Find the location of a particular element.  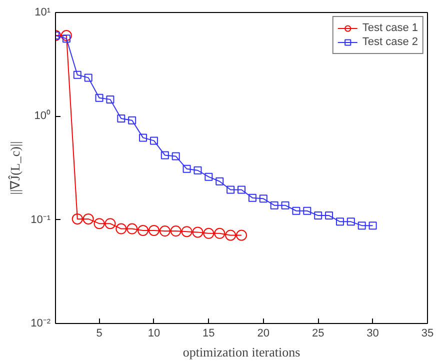

x-tick-label: 5 is located at coordinates (99, 334).